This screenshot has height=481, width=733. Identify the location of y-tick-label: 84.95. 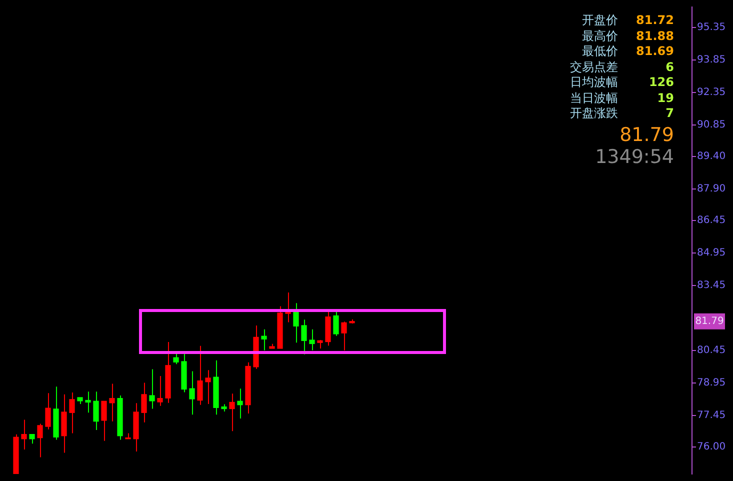
(711, 252).